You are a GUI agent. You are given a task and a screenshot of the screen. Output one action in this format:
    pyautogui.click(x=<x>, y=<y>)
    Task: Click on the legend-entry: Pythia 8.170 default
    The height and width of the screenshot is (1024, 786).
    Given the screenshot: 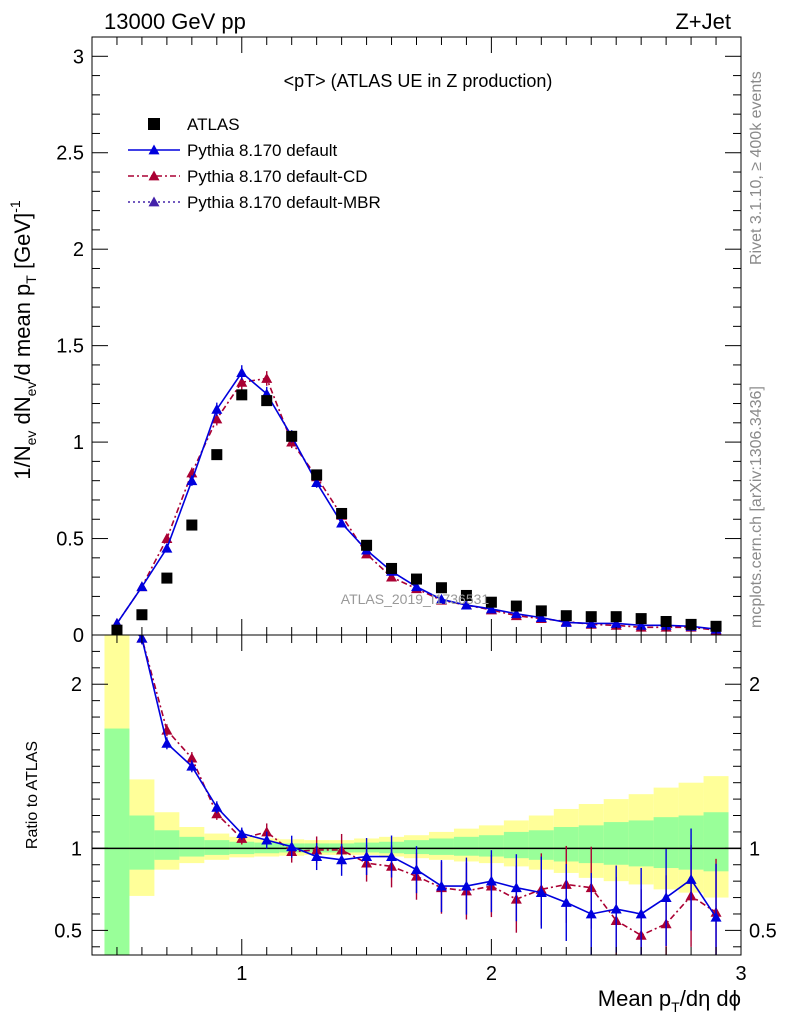 What is the action you would take?
    pyautogui.click(x=233, y=150)
    